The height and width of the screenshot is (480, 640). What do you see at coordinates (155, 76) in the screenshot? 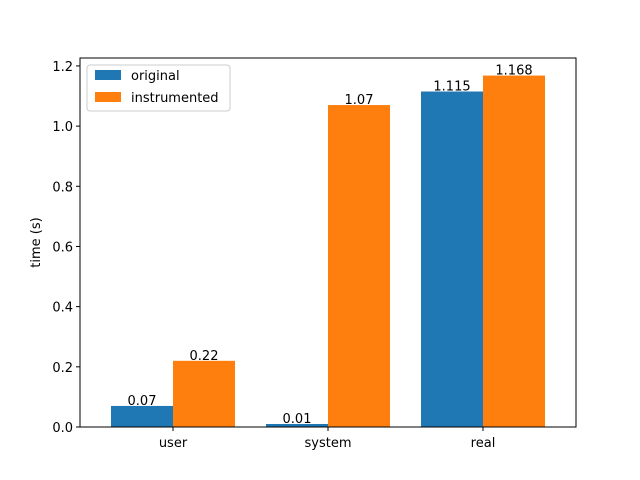
I see `legend-label-original: original` at bounding box center [155, 76].